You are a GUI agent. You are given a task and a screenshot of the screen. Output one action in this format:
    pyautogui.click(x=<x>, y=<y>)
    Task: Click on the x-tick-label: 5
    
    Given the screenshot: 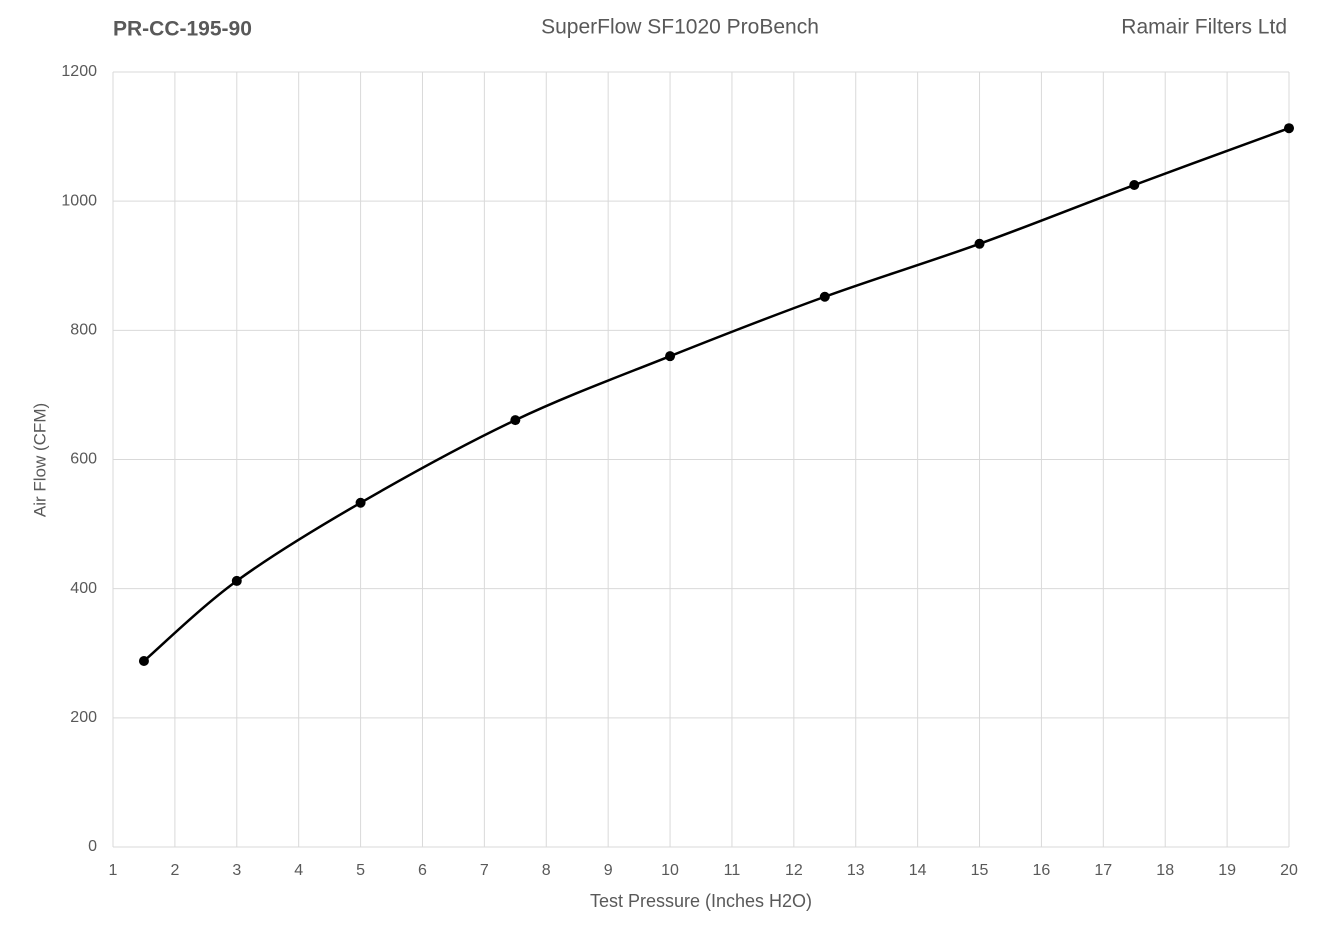 What is the action you would take?
    pyautogui.click(x=360, y=870)
    